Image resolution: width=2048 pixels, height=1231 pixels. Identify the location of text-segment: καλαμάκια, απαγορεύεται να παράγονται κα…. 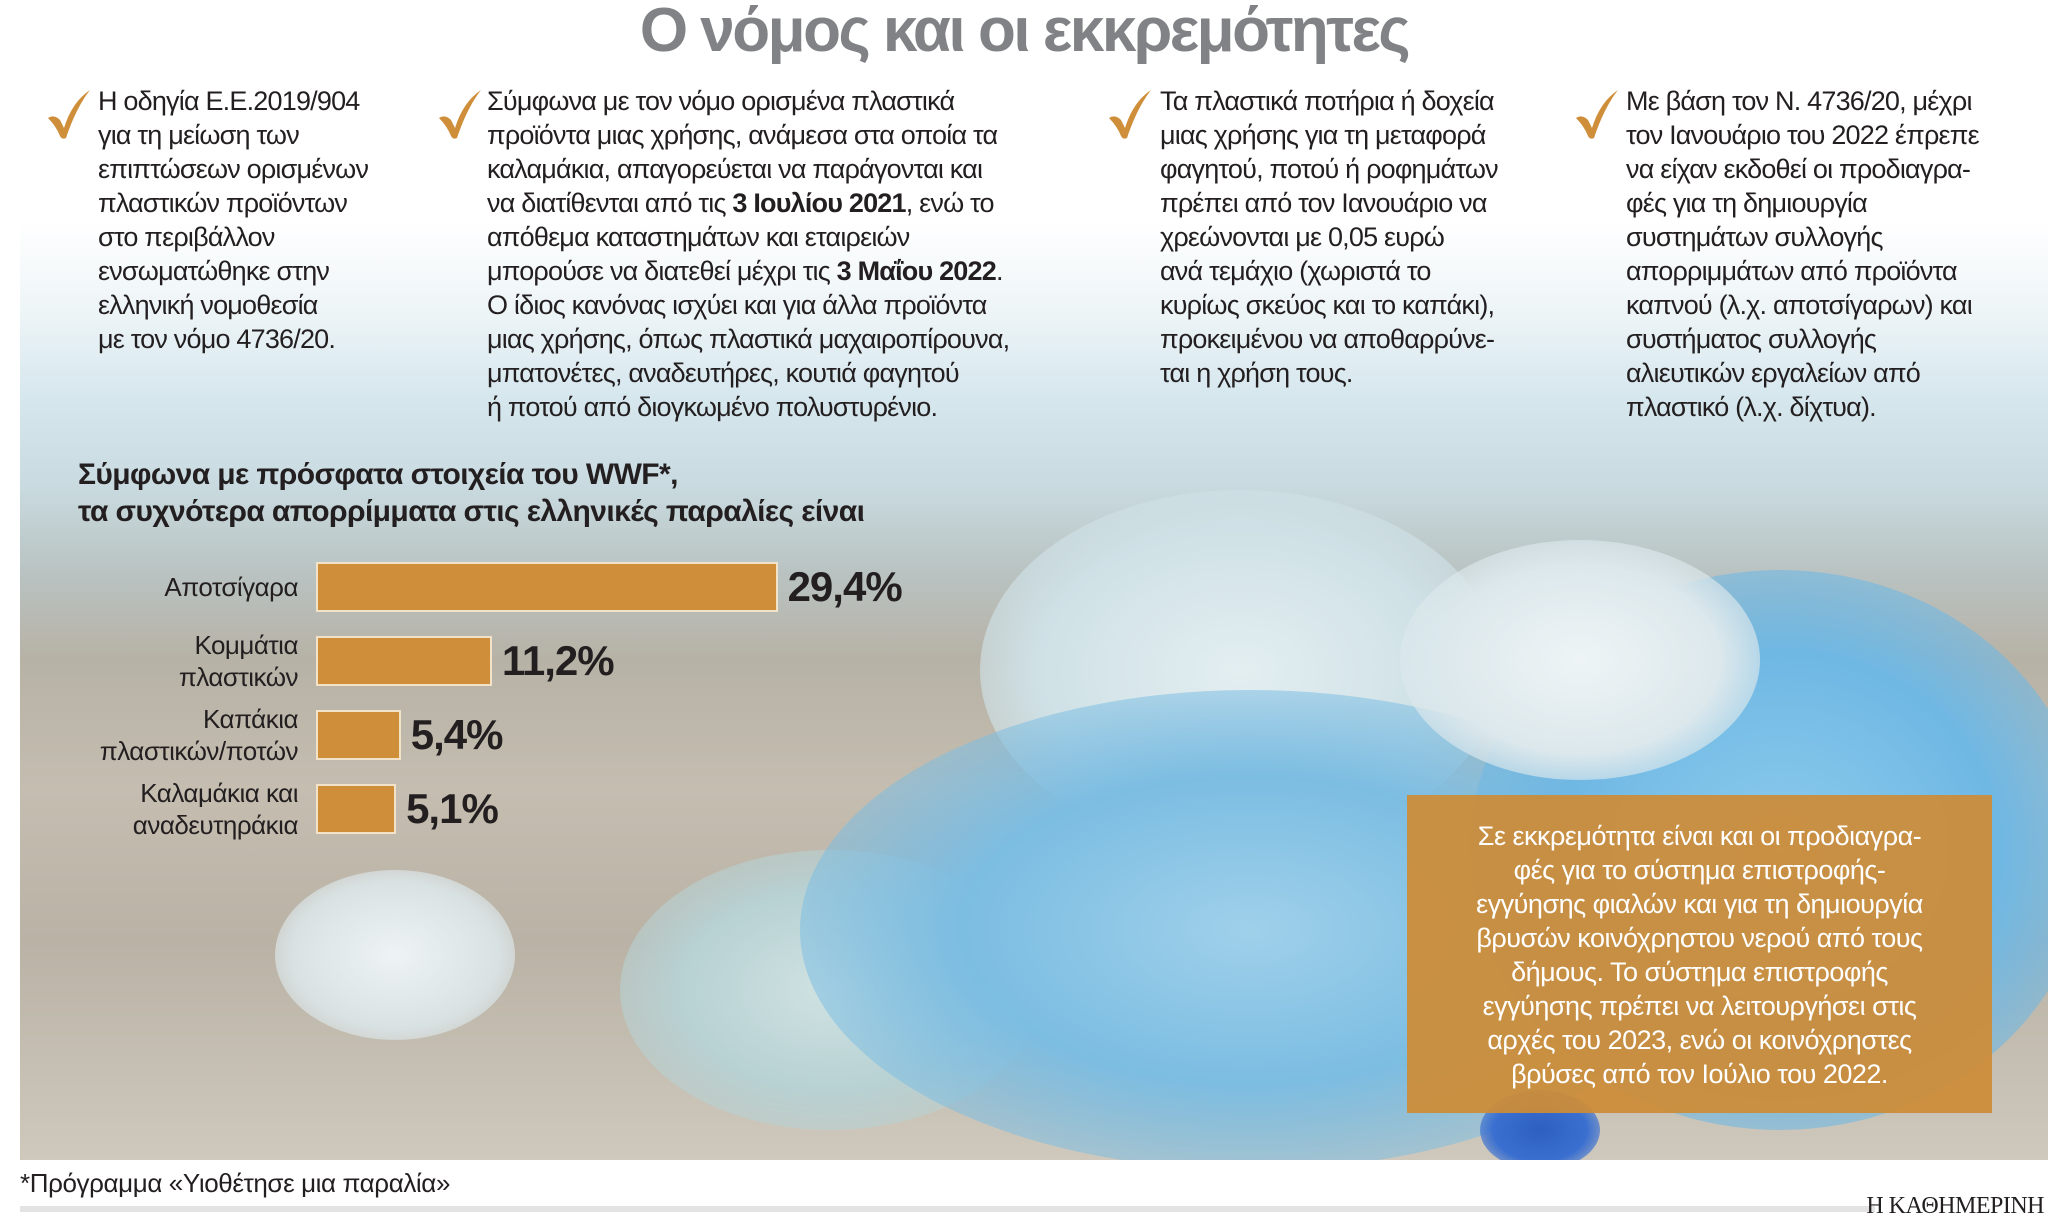
(735, 169).